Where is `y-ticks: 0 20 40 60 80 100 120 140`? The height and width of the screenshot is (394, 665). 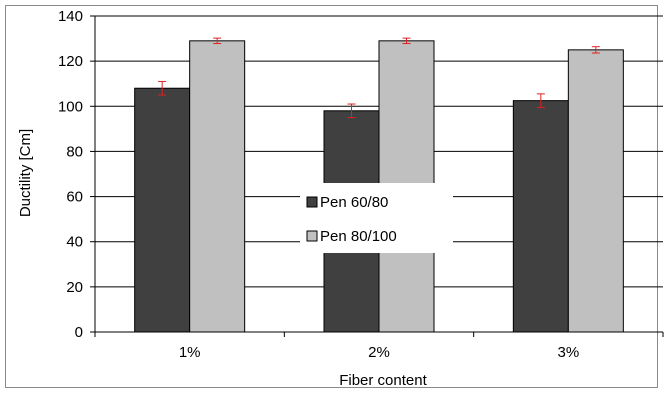
y-ticks: 0 20 40 60 80 100 120 140 is located at coordinates (76, 174).